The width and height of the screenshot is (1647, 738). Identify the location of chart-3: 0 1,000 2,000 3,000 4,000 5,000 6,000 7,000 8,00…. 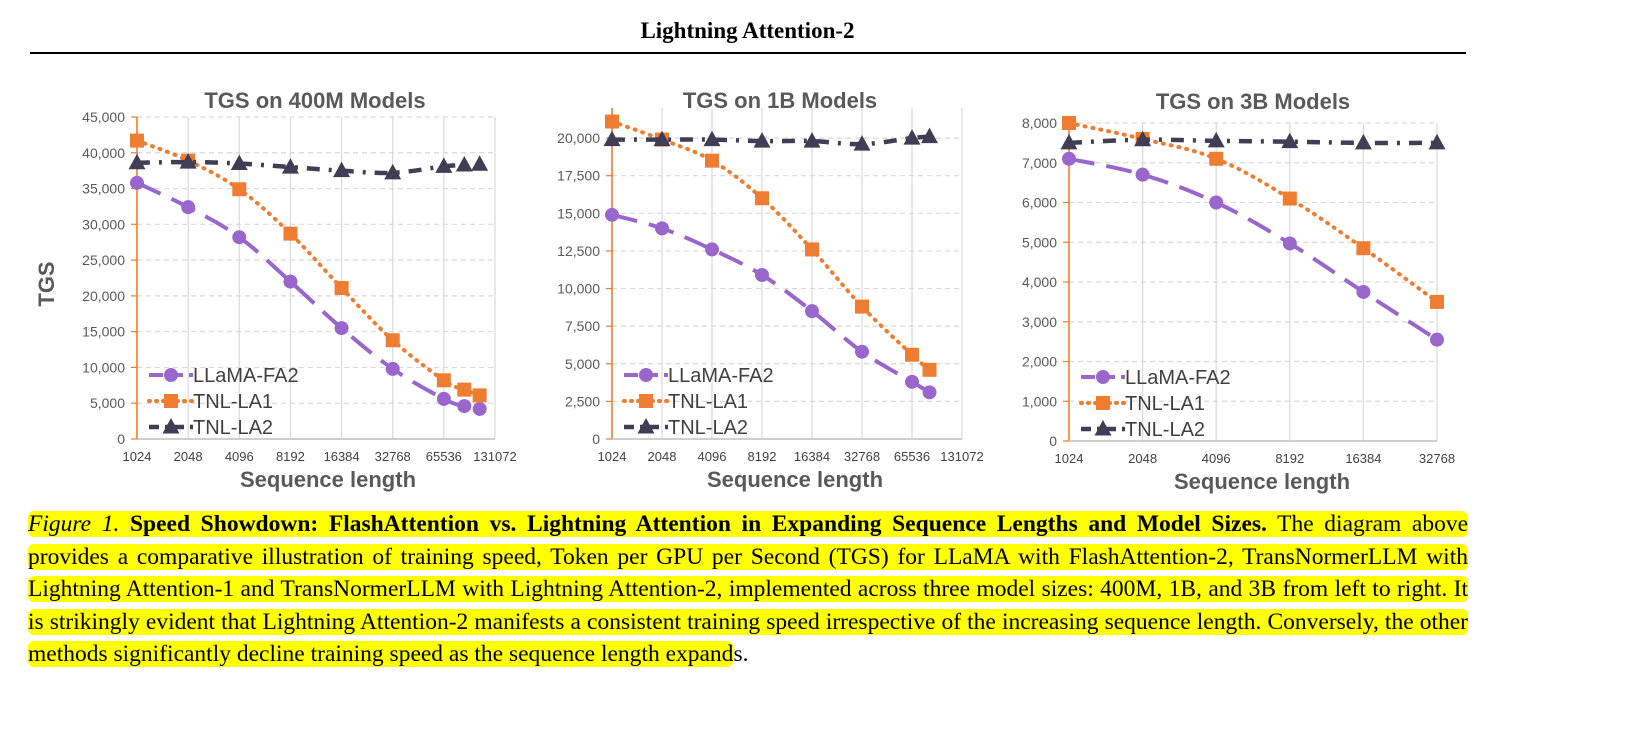
(1238, 291).